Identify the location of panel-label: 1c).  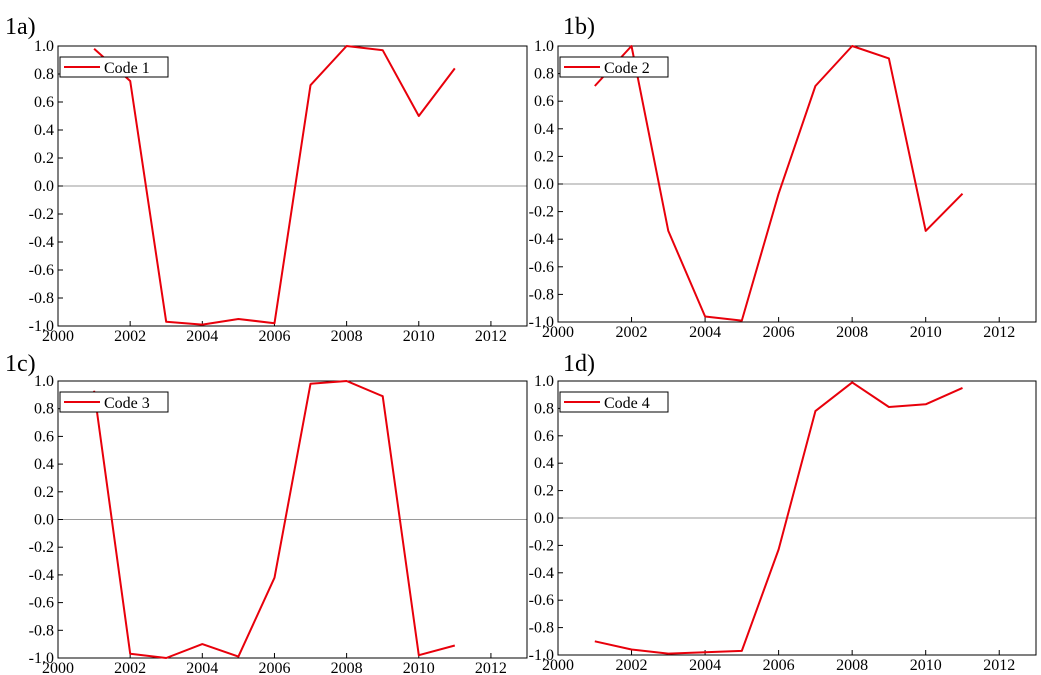
(20, 364).